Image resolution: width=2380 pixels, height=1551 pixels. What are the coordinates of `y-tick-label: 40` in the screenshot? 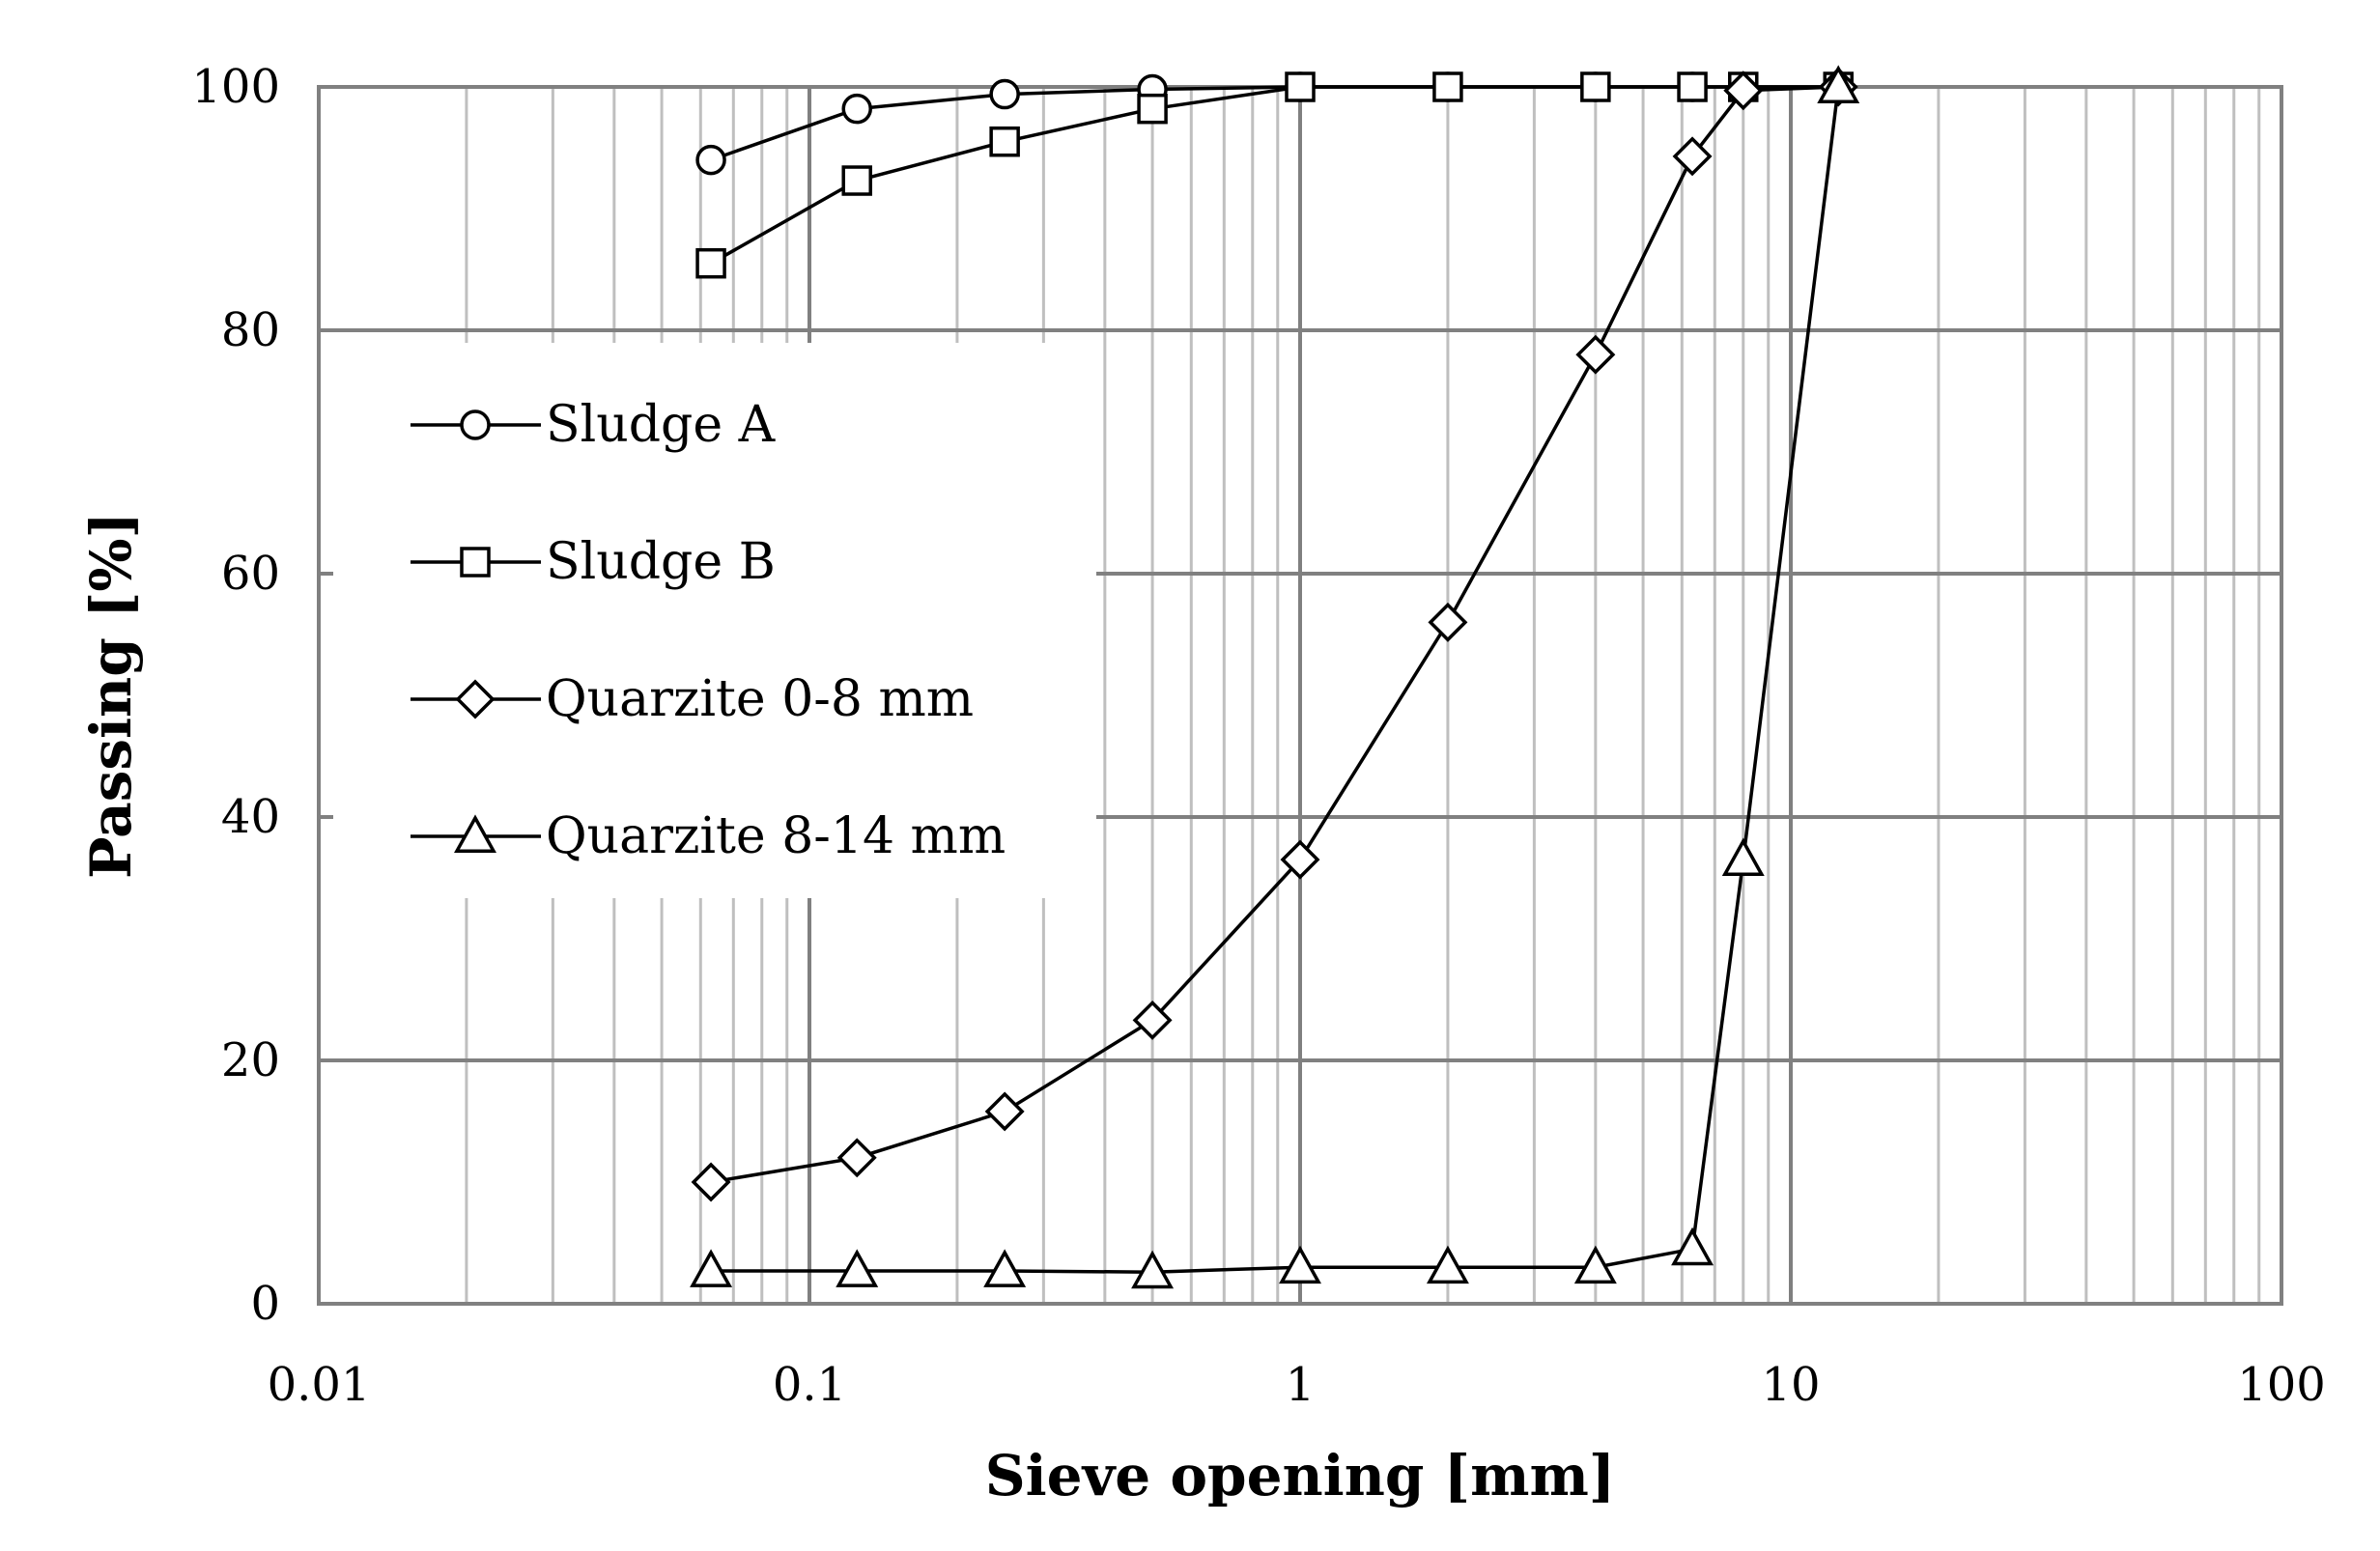 It's located at (251, 817).